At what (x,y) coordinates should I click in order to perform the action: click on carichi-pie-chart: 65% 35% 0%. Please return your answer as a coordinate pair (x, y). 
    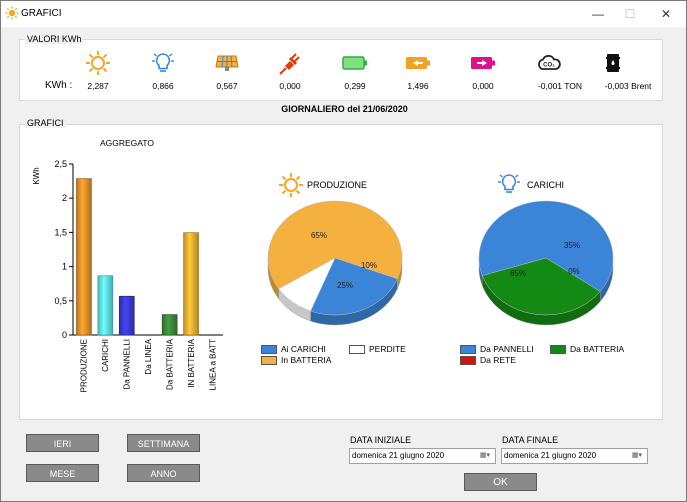
    Looking at the image, I should click on (546, 263).